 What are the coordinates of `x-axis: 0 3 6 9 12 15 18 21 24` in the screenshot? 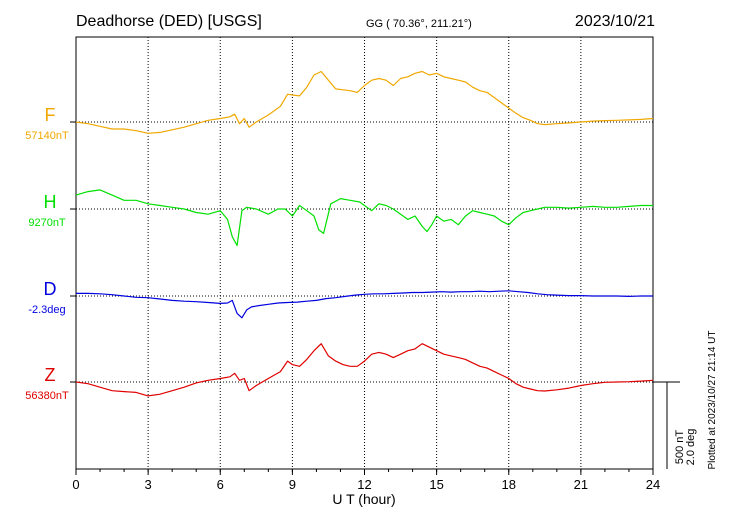 It's located at (366, 480).